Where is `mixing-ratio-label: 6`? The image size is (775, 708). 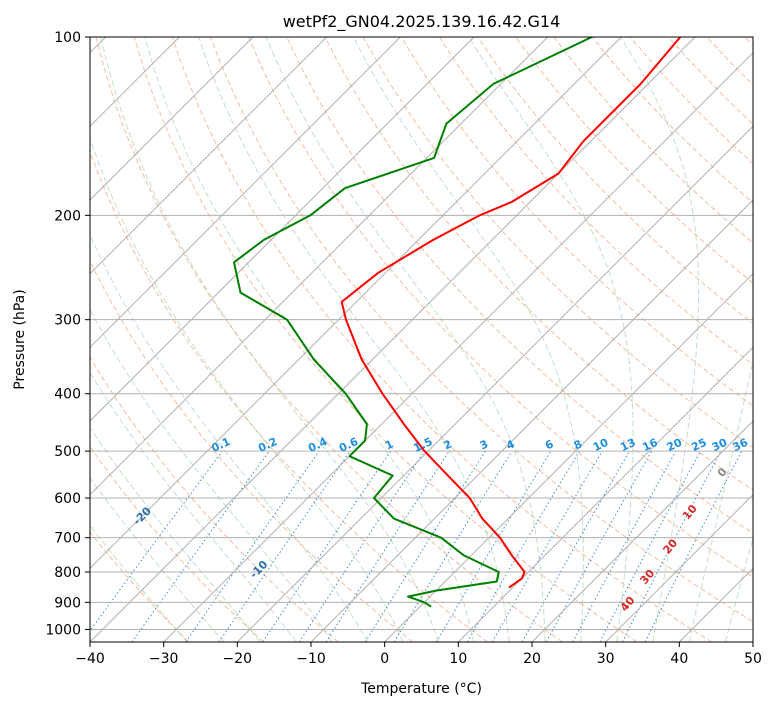 mixing-ratio-label: 6 is located at coordinates (549, 444).